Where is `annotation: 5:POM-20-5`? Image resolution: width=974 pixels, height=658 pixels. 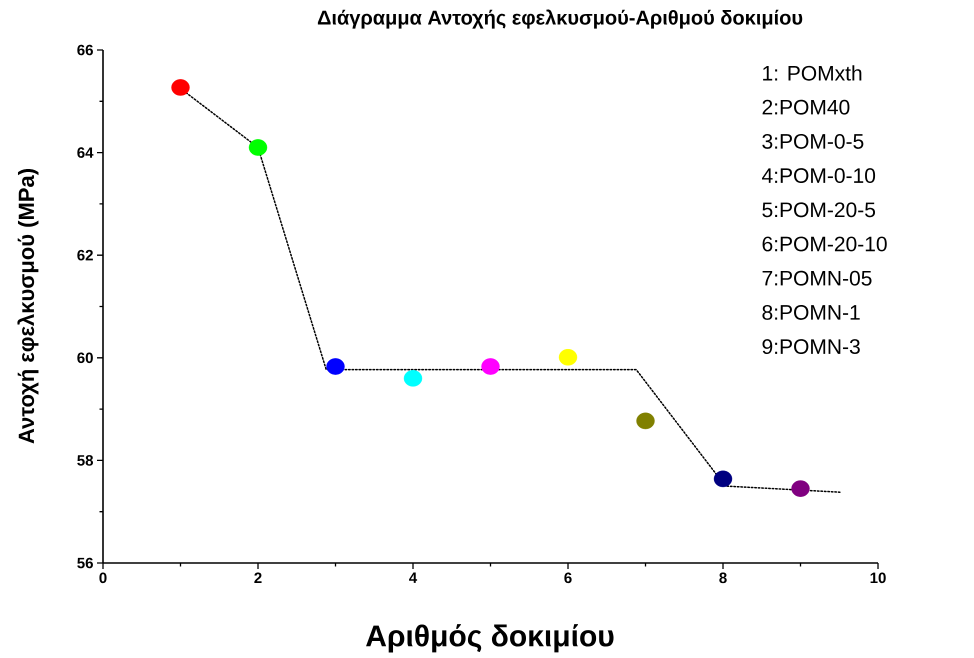
annotation: 5:POM-20-5 is located at coordinates (819, 210).